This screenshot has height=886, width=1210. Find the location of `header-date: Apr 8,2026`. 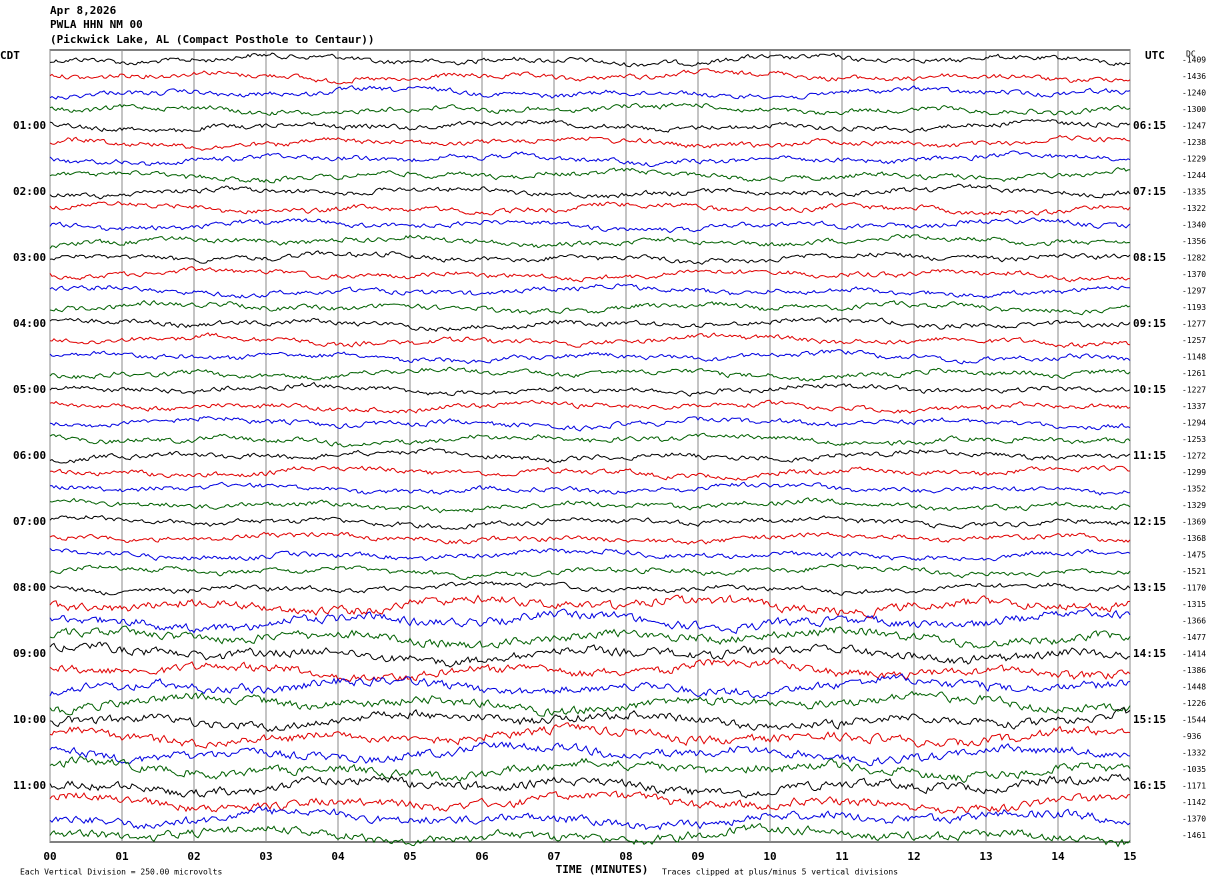

header-date: Apr 8,2026 is located at coordinates (83, 10).